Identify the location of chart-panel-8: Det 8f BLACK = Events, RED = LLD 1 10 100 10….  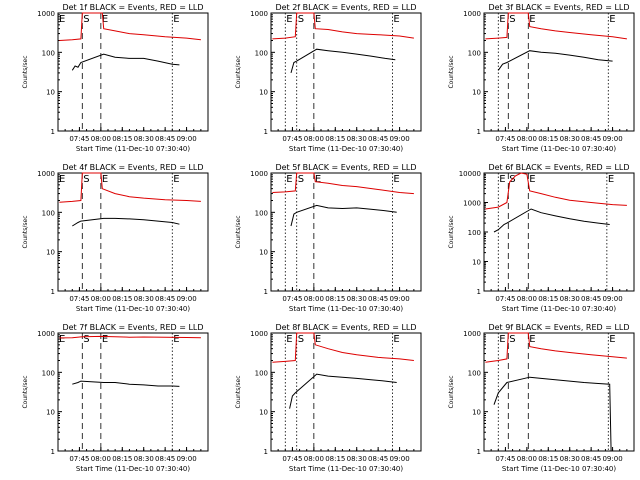
(328, 398).